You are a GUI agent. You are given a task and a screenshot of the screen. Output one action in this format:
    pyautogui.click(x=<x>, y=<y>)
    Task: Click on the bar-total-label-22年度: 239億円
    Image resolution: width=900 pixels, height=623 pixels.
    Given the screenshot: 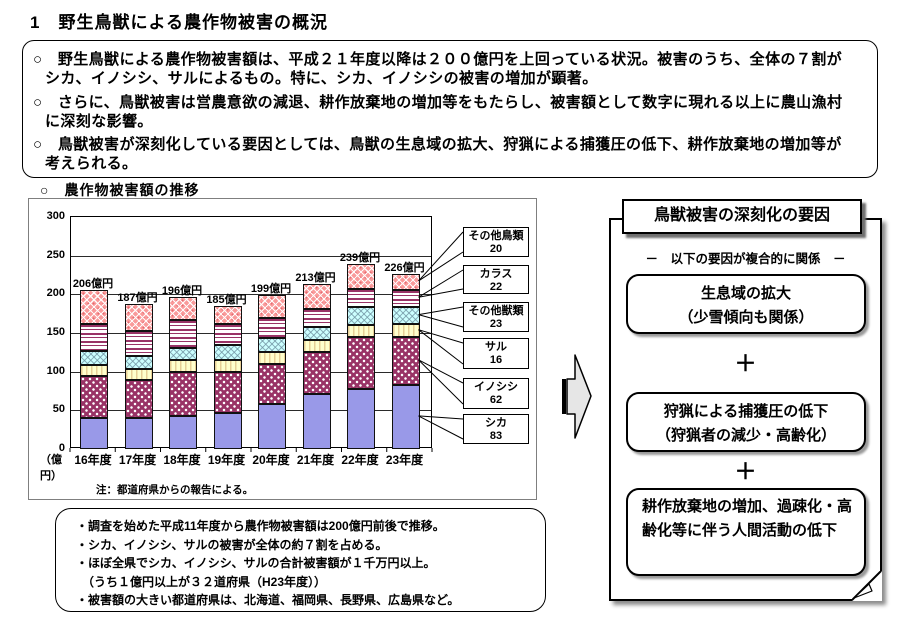 What is the action you would take?
    pyautogui.click(x=360, y=258)
    